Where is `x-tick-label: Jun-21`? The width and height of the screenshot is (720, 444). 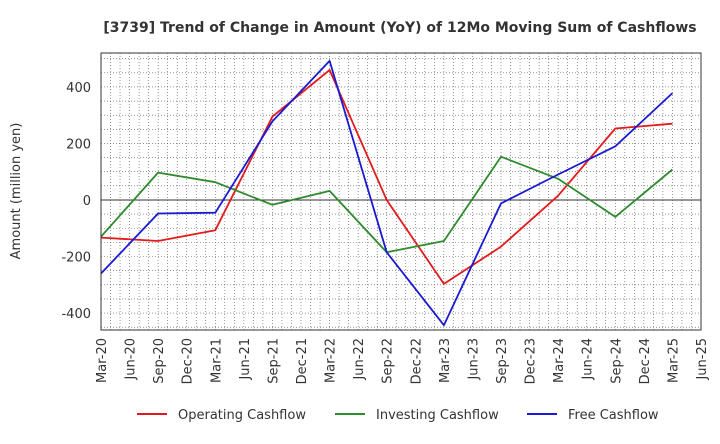
x-tick-label: Jun-21 is located at coordinates (245, 359).